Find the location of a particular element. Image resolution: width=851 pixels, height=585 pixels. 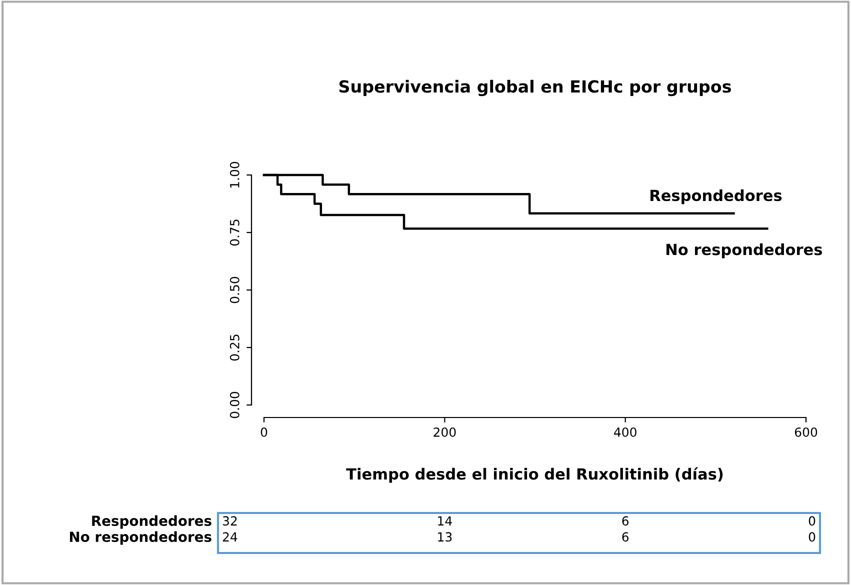

series-label: Respondedores is located at coordinates (716, 196).